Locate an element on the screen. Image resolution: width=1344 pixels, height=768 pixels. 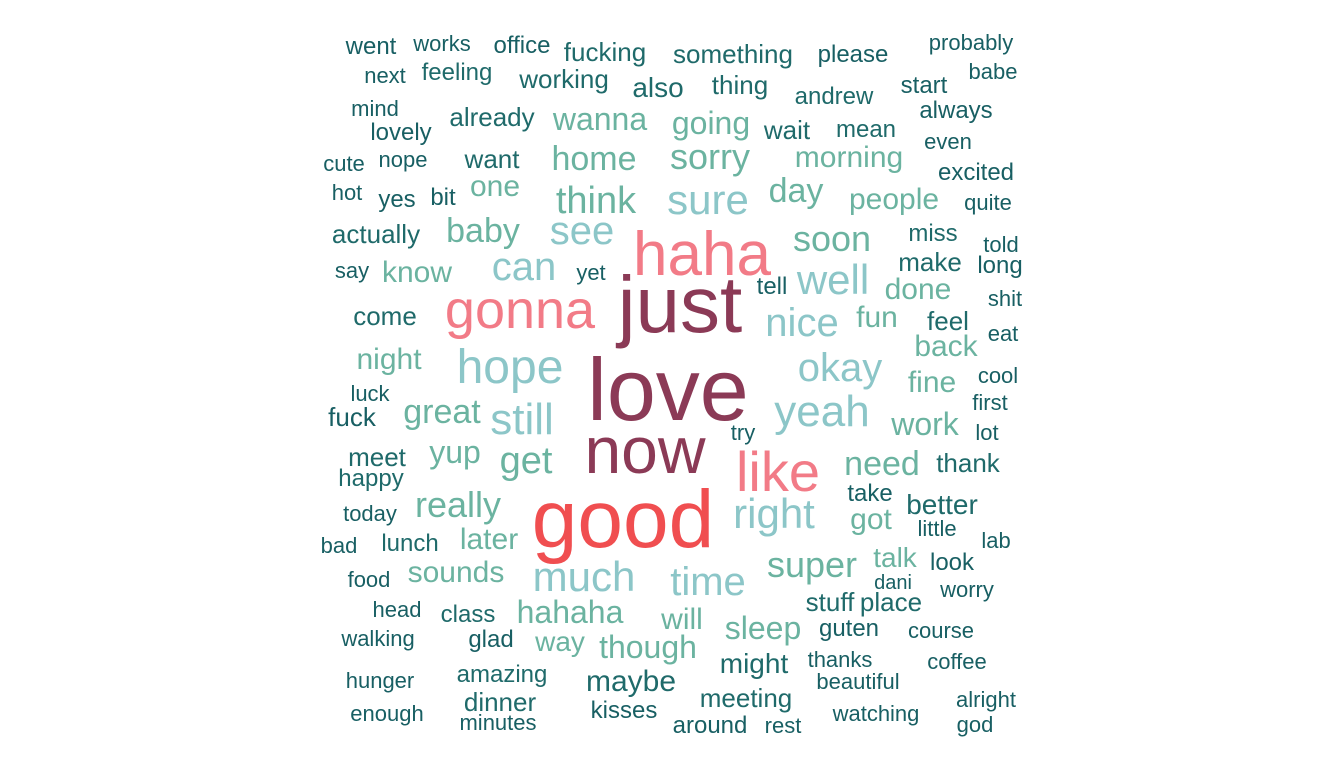
word-take: take is located at coordinates (870, 493).